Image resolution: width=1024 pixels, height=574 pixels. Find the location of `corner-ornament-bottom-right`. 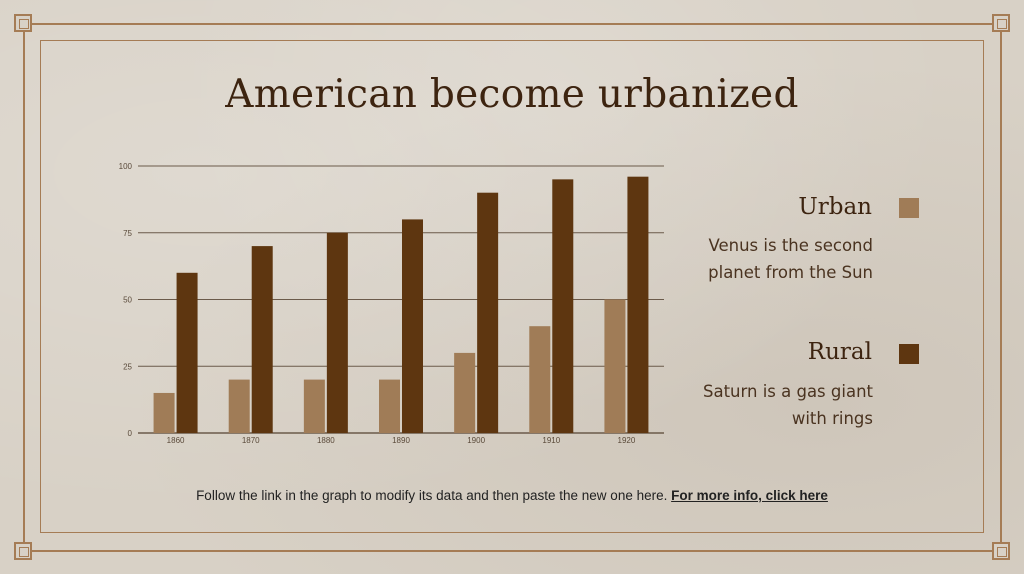

corner-ornament-bottom-right is located at coordinates (1001, 551).